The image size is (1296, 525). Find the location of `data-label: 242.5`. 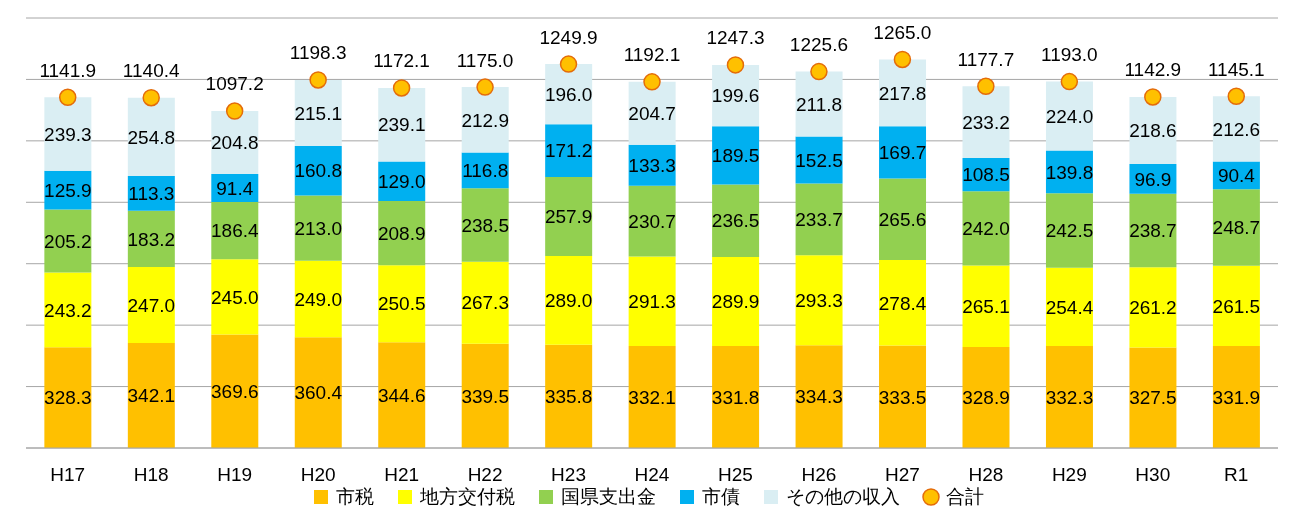

data-label: 242.5 is located at coordinates (1069, 231).